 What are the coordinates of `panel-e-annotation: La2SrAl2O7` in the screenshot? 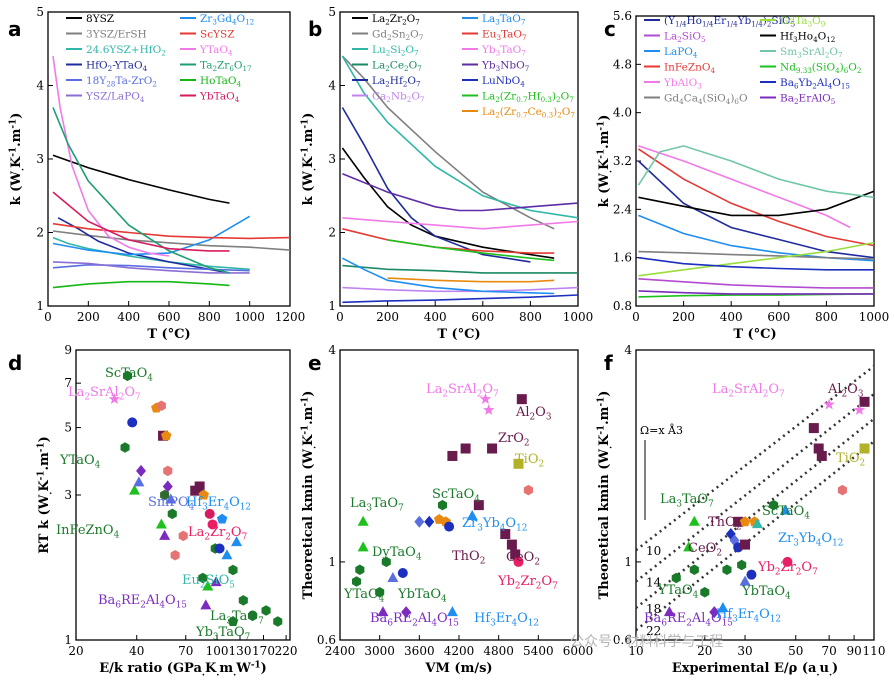 It's located at (462, 390).